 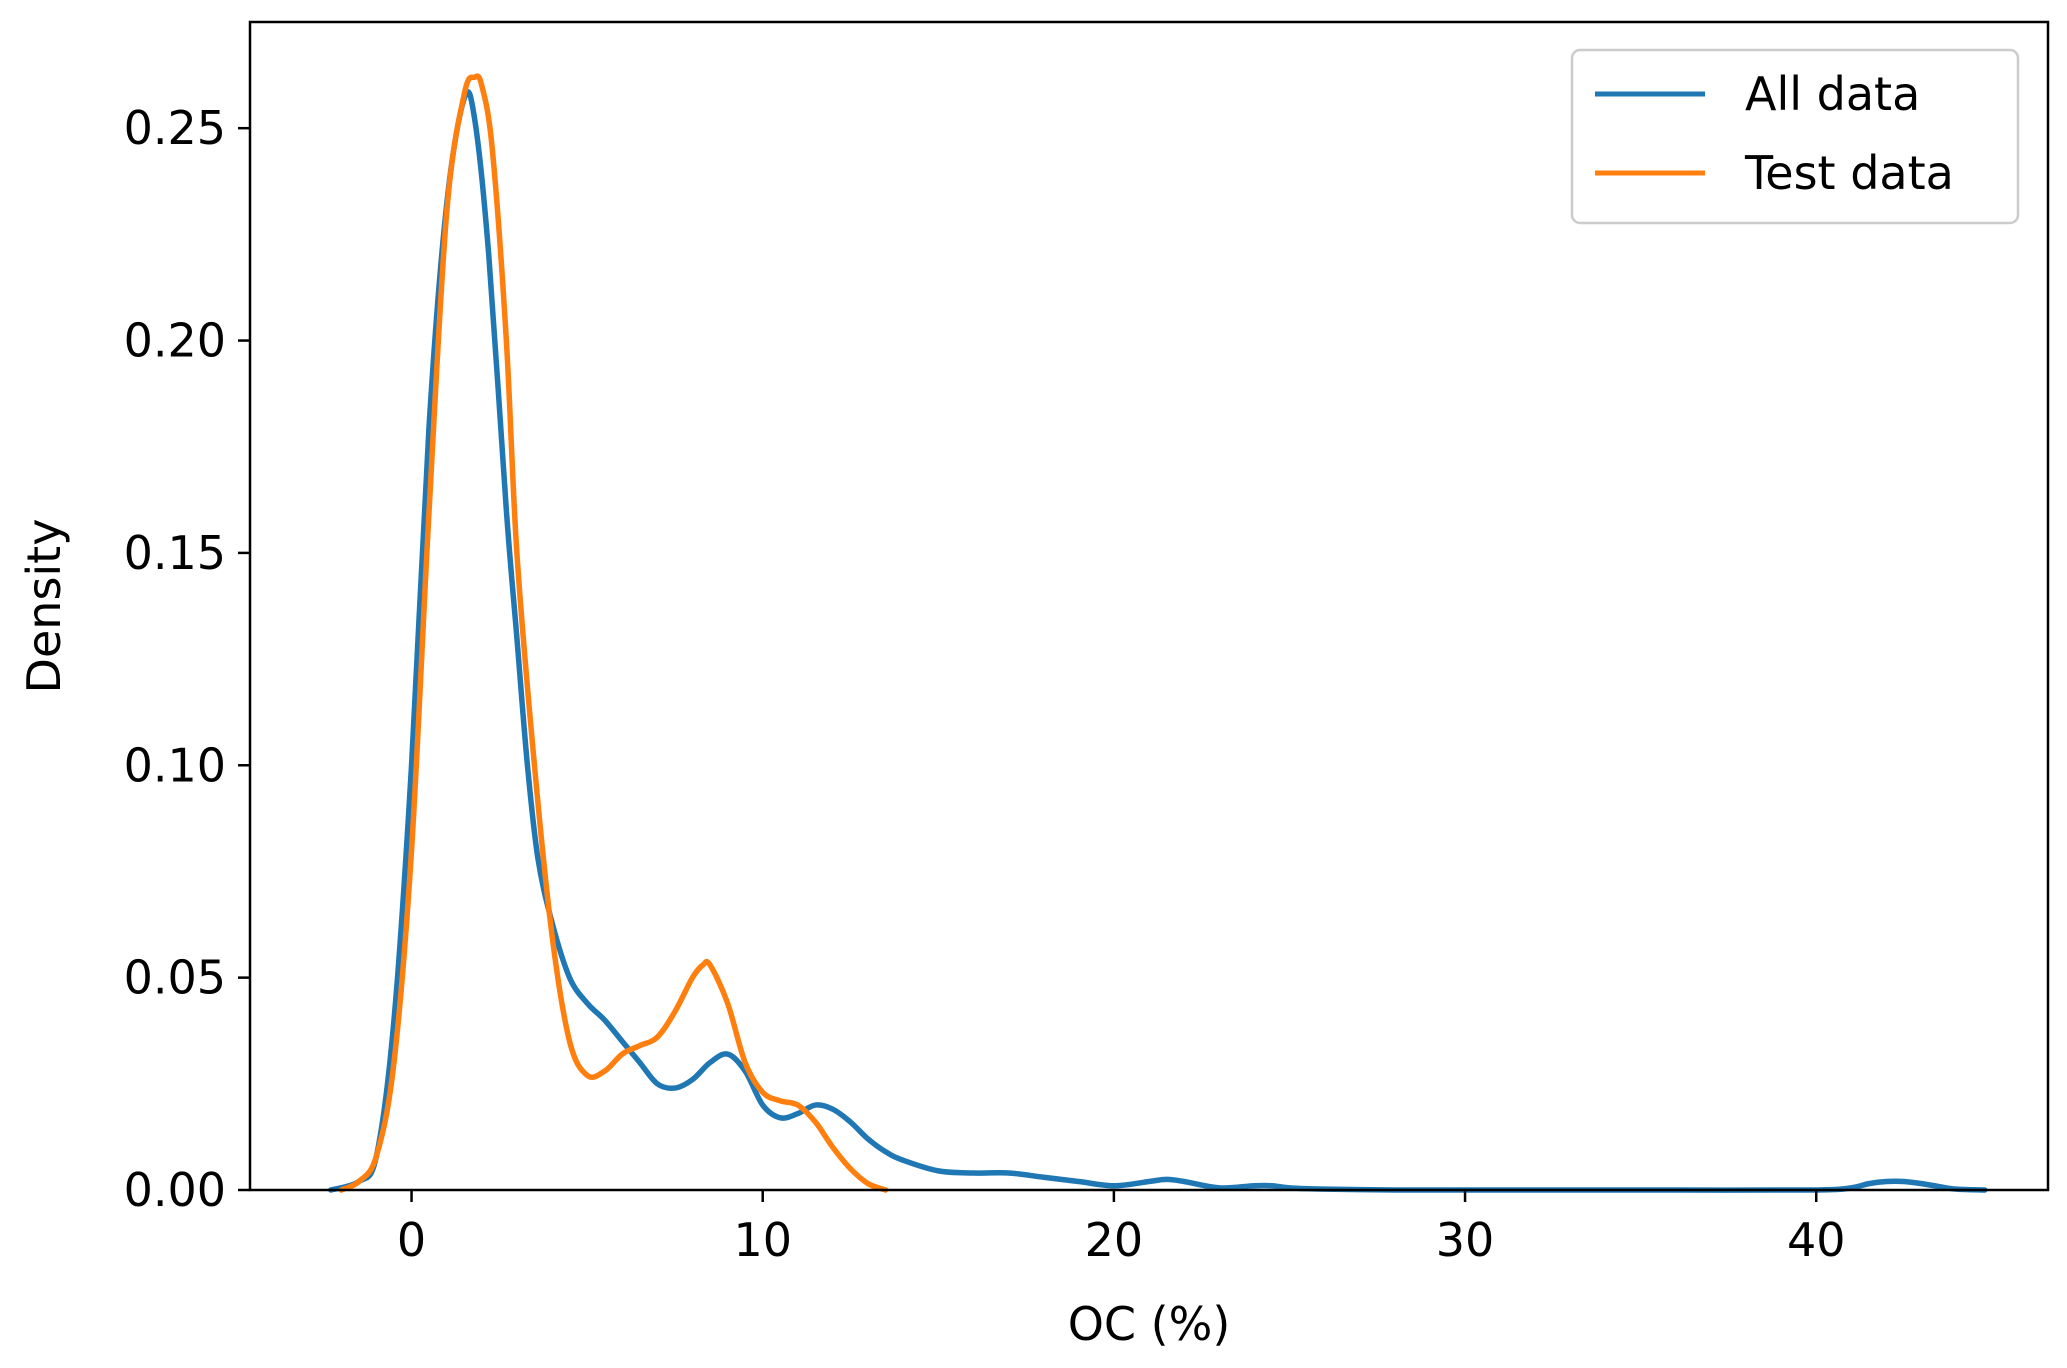 I want to click on legend-label-test-data: Test data, so click(x=1849, y=173).